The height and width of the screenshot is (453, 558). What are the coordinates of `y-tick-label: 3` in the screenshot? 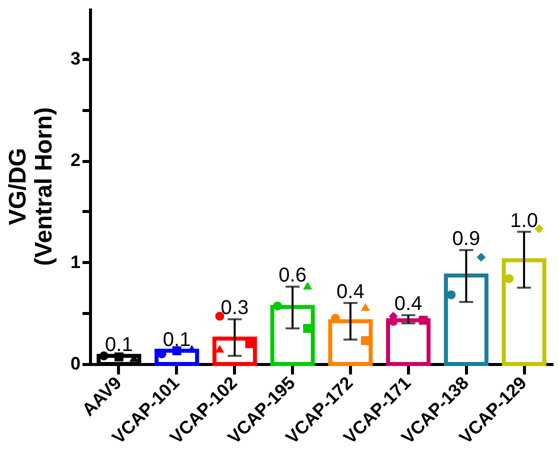 It's located at (75, 58).